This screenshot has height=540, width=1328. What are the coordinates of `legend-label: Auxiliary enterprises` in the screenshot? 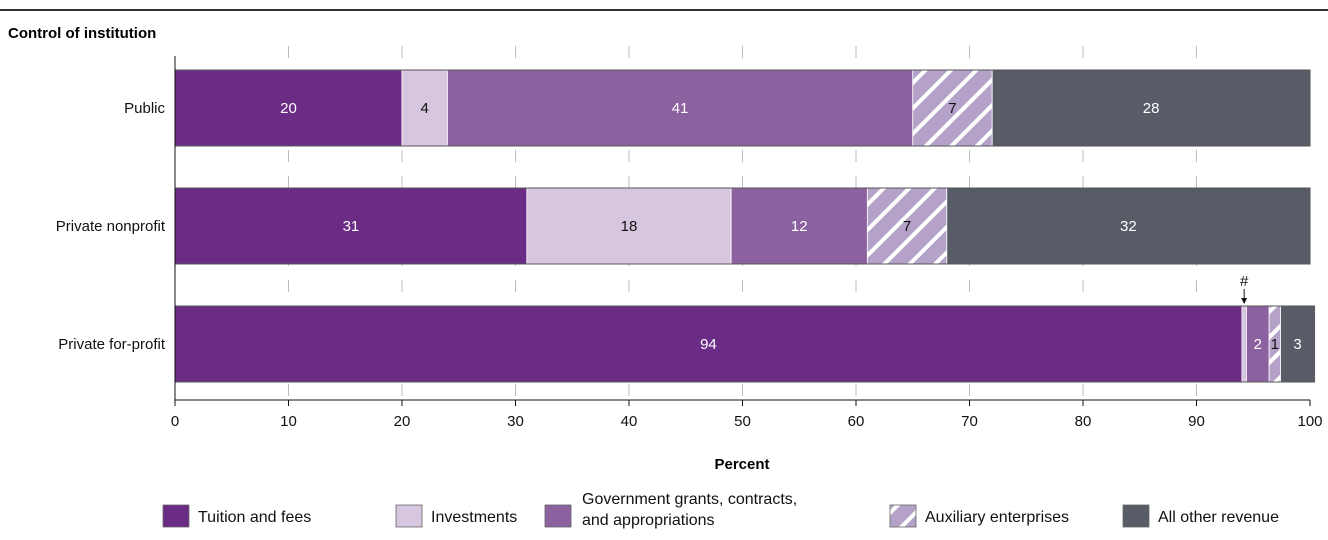 It's located at (997, 517).